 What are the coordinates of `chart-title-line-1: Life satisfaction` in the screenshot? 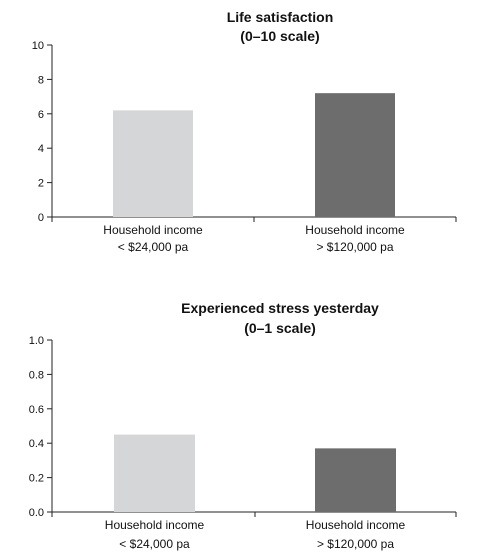 It's located at (280, 17).